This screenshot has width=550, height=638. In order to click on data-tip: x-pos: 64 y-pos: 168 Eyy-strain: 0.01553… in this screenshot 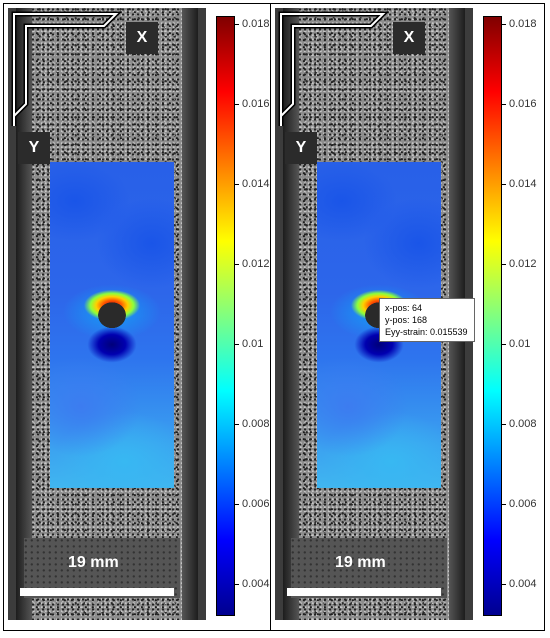, I will do `click(427, 320)`.